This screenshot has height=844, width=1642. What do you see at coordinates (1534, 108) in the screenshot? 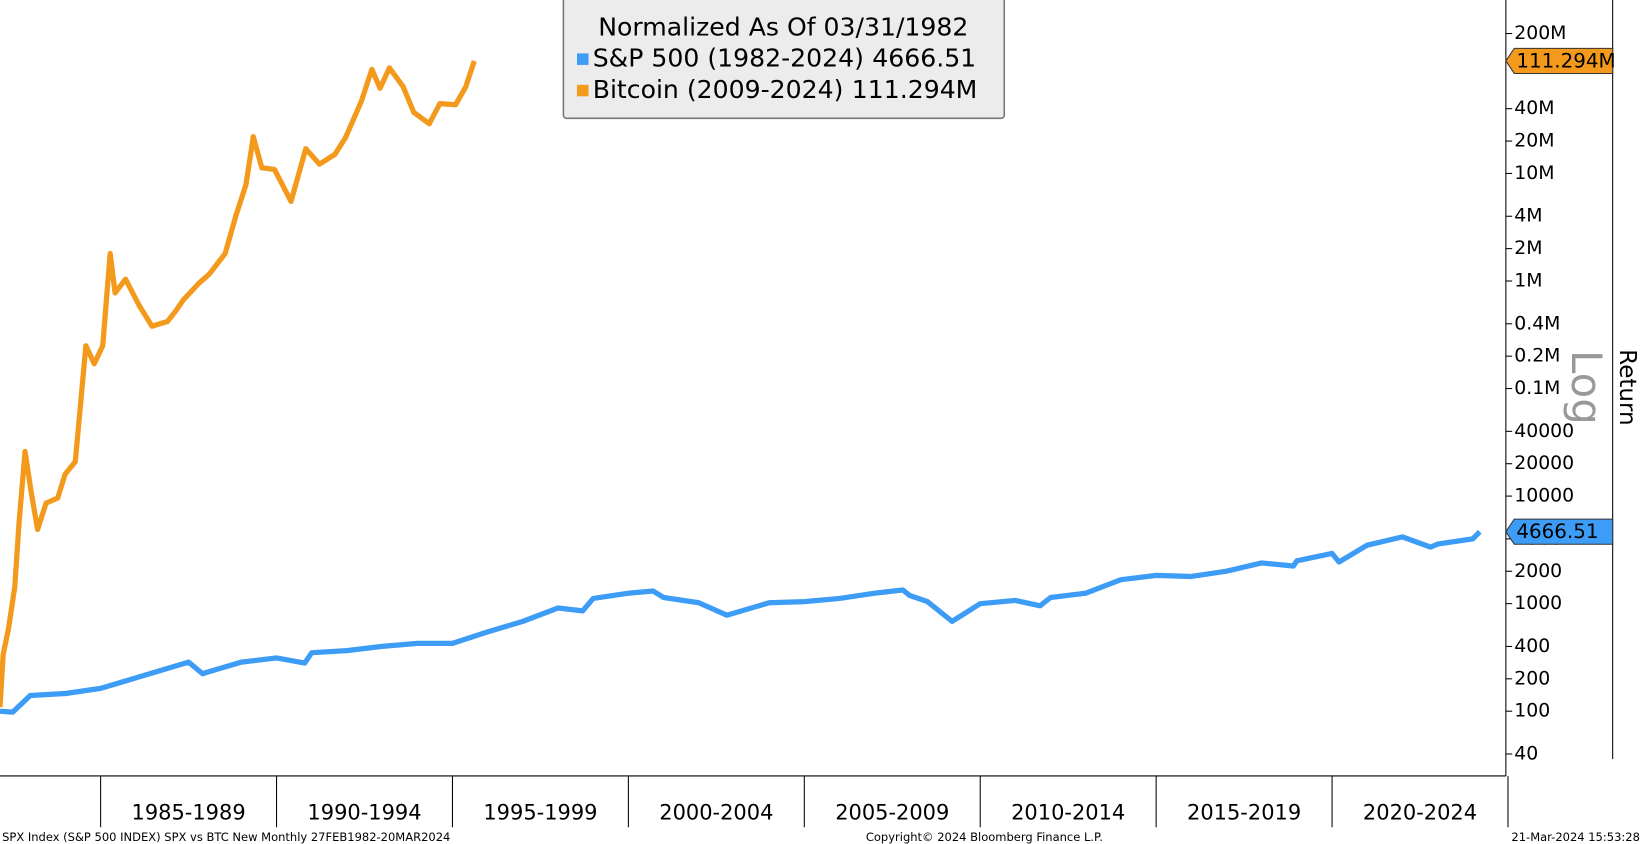
I see `y-tick-label: 40M` at bounding box center [1534, 108].